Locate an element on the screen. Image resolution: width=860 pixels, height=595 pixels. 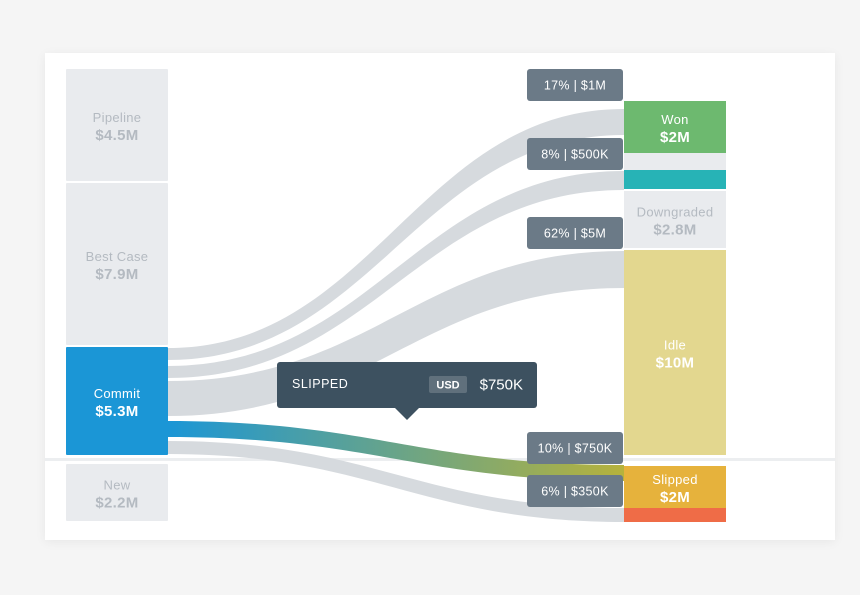
tooltip-pointer is located at coordinates (407, 414).